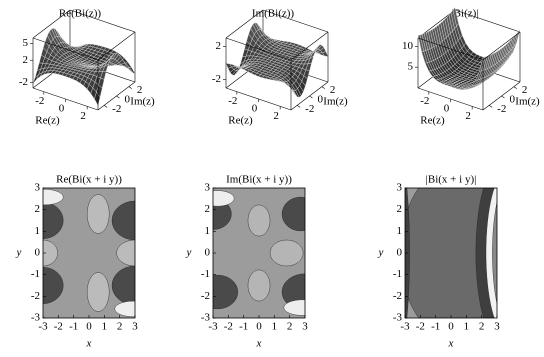  Describe the element at coordinates (432, 121) in the screenshot. I see `x-axis-label: Re(z)` at that location.